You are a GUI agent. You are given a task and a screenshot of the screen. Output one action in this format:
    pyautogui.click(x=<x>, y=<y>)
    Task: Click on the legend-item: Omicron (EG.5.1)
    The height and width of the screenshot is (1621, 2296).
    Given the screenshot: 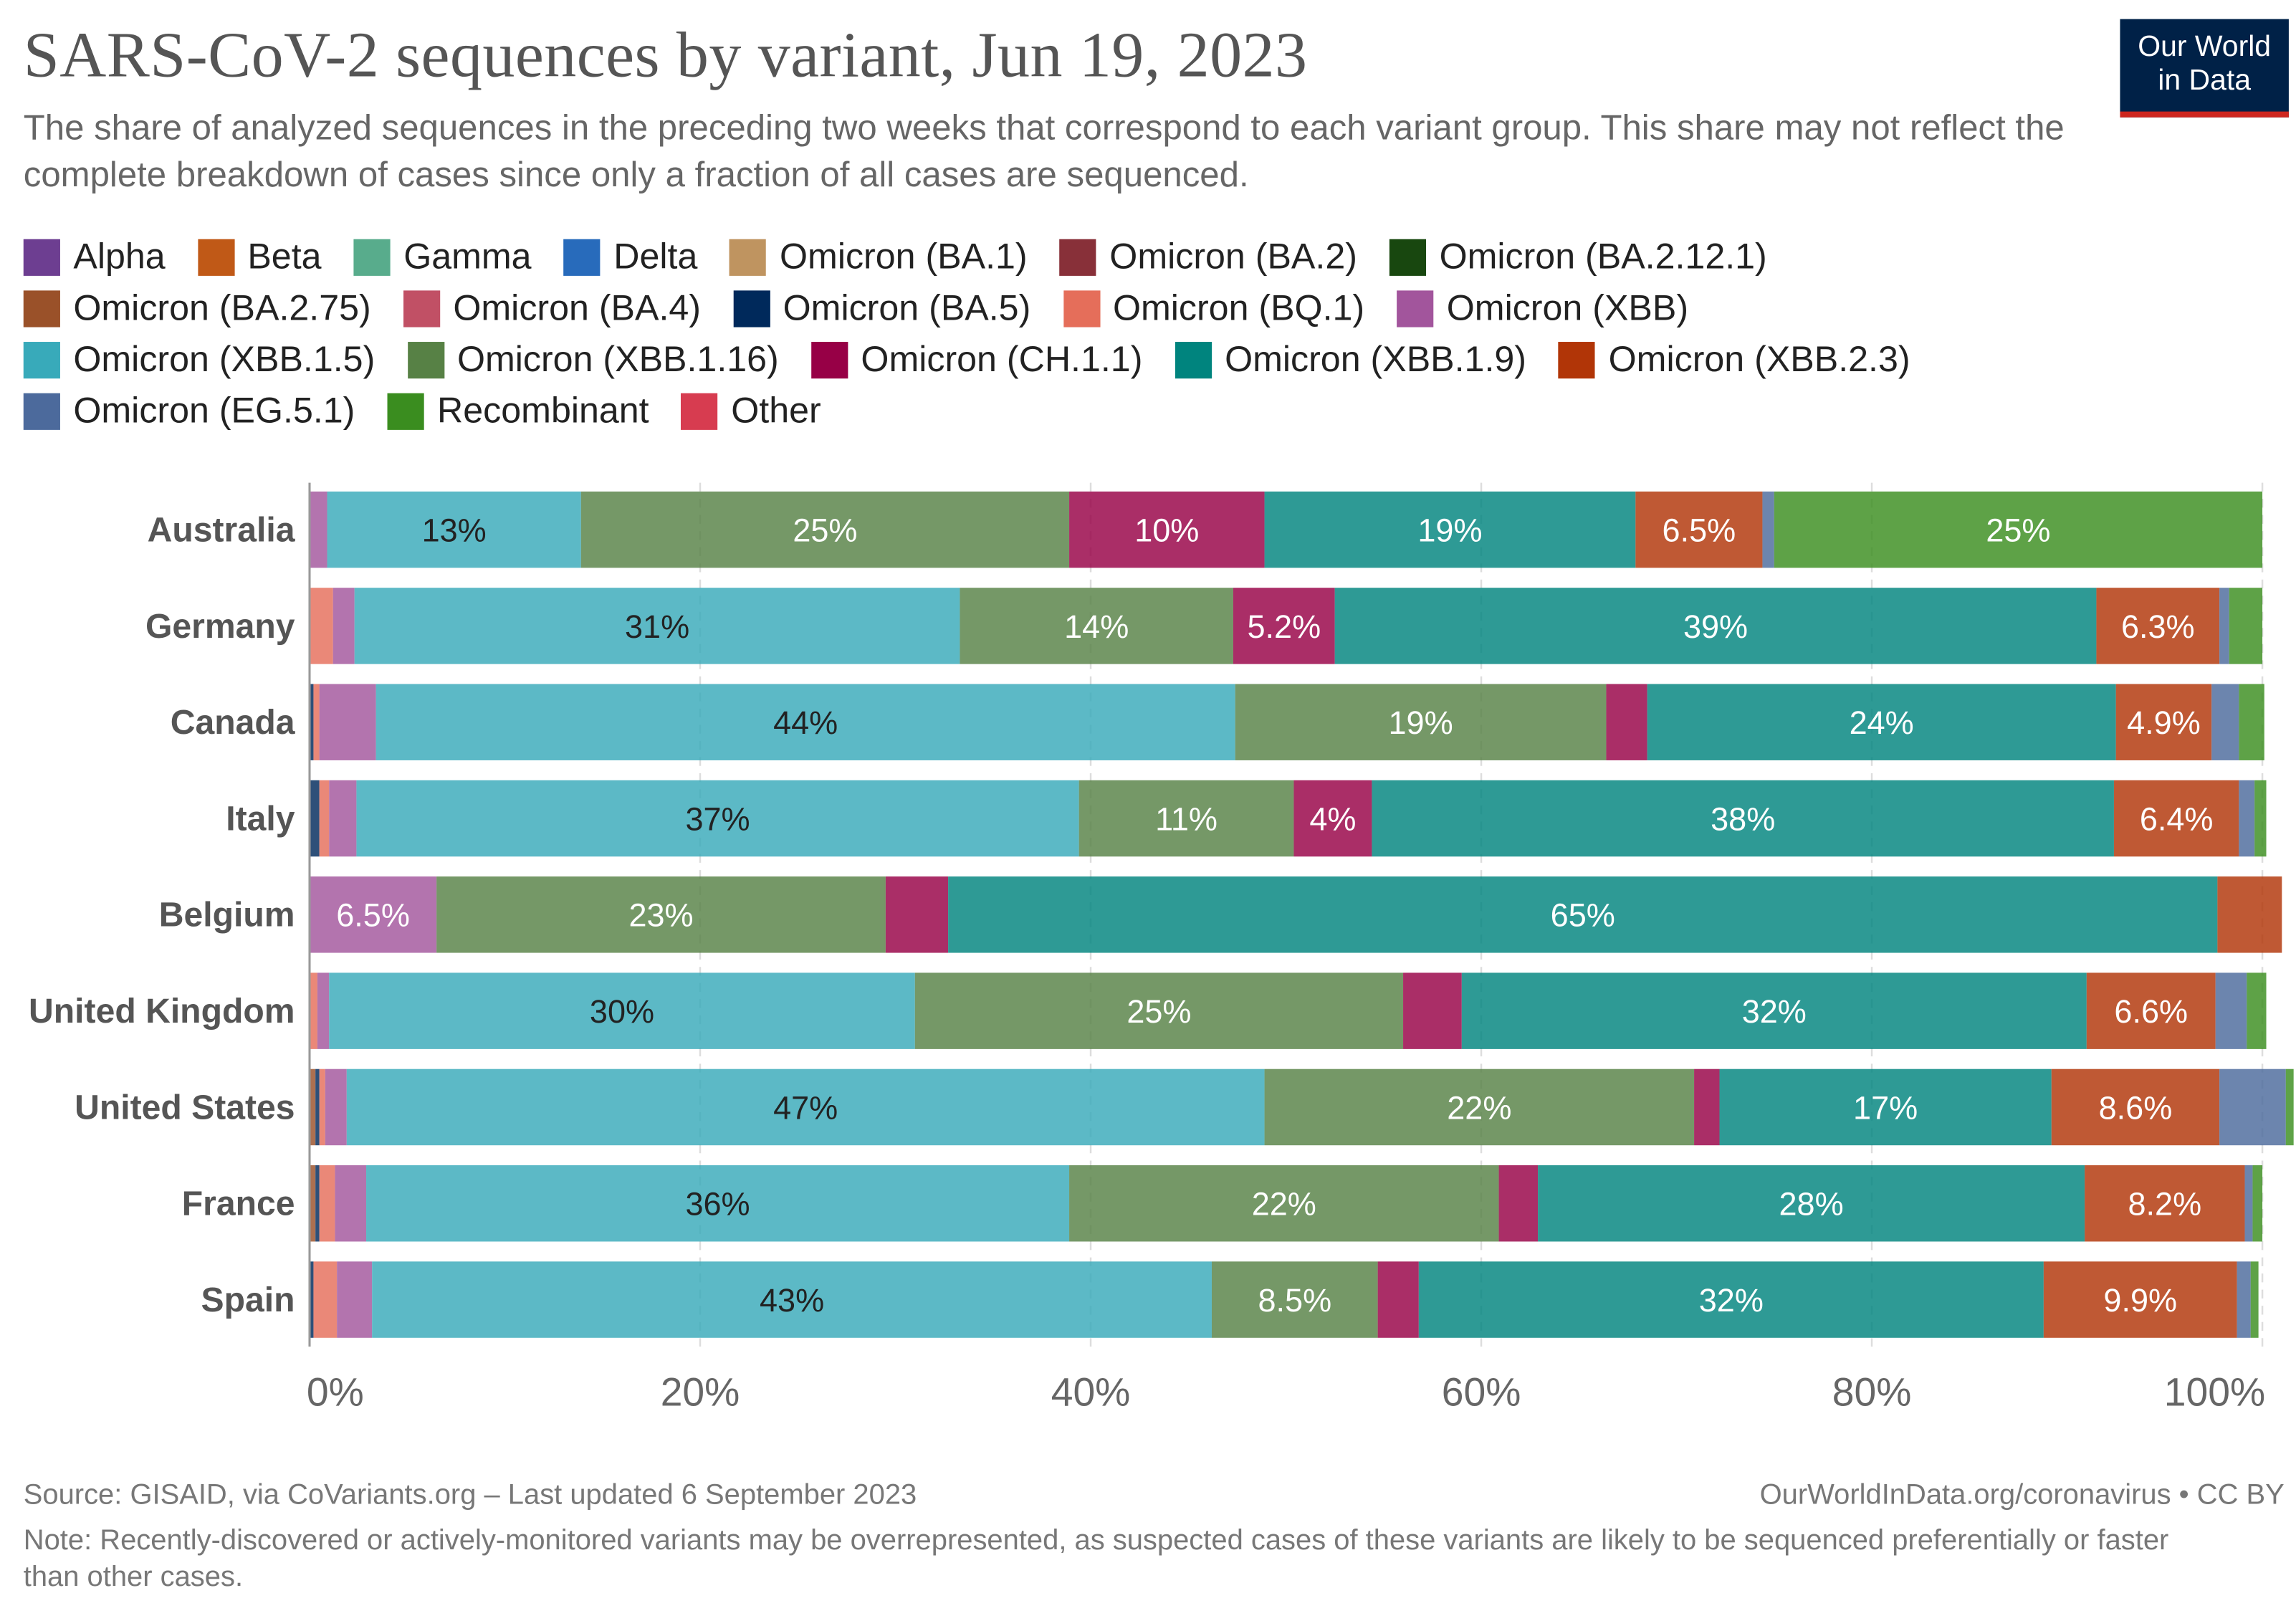 What is the action you would take?
    pyautogui.click(x=189, y=411)
    